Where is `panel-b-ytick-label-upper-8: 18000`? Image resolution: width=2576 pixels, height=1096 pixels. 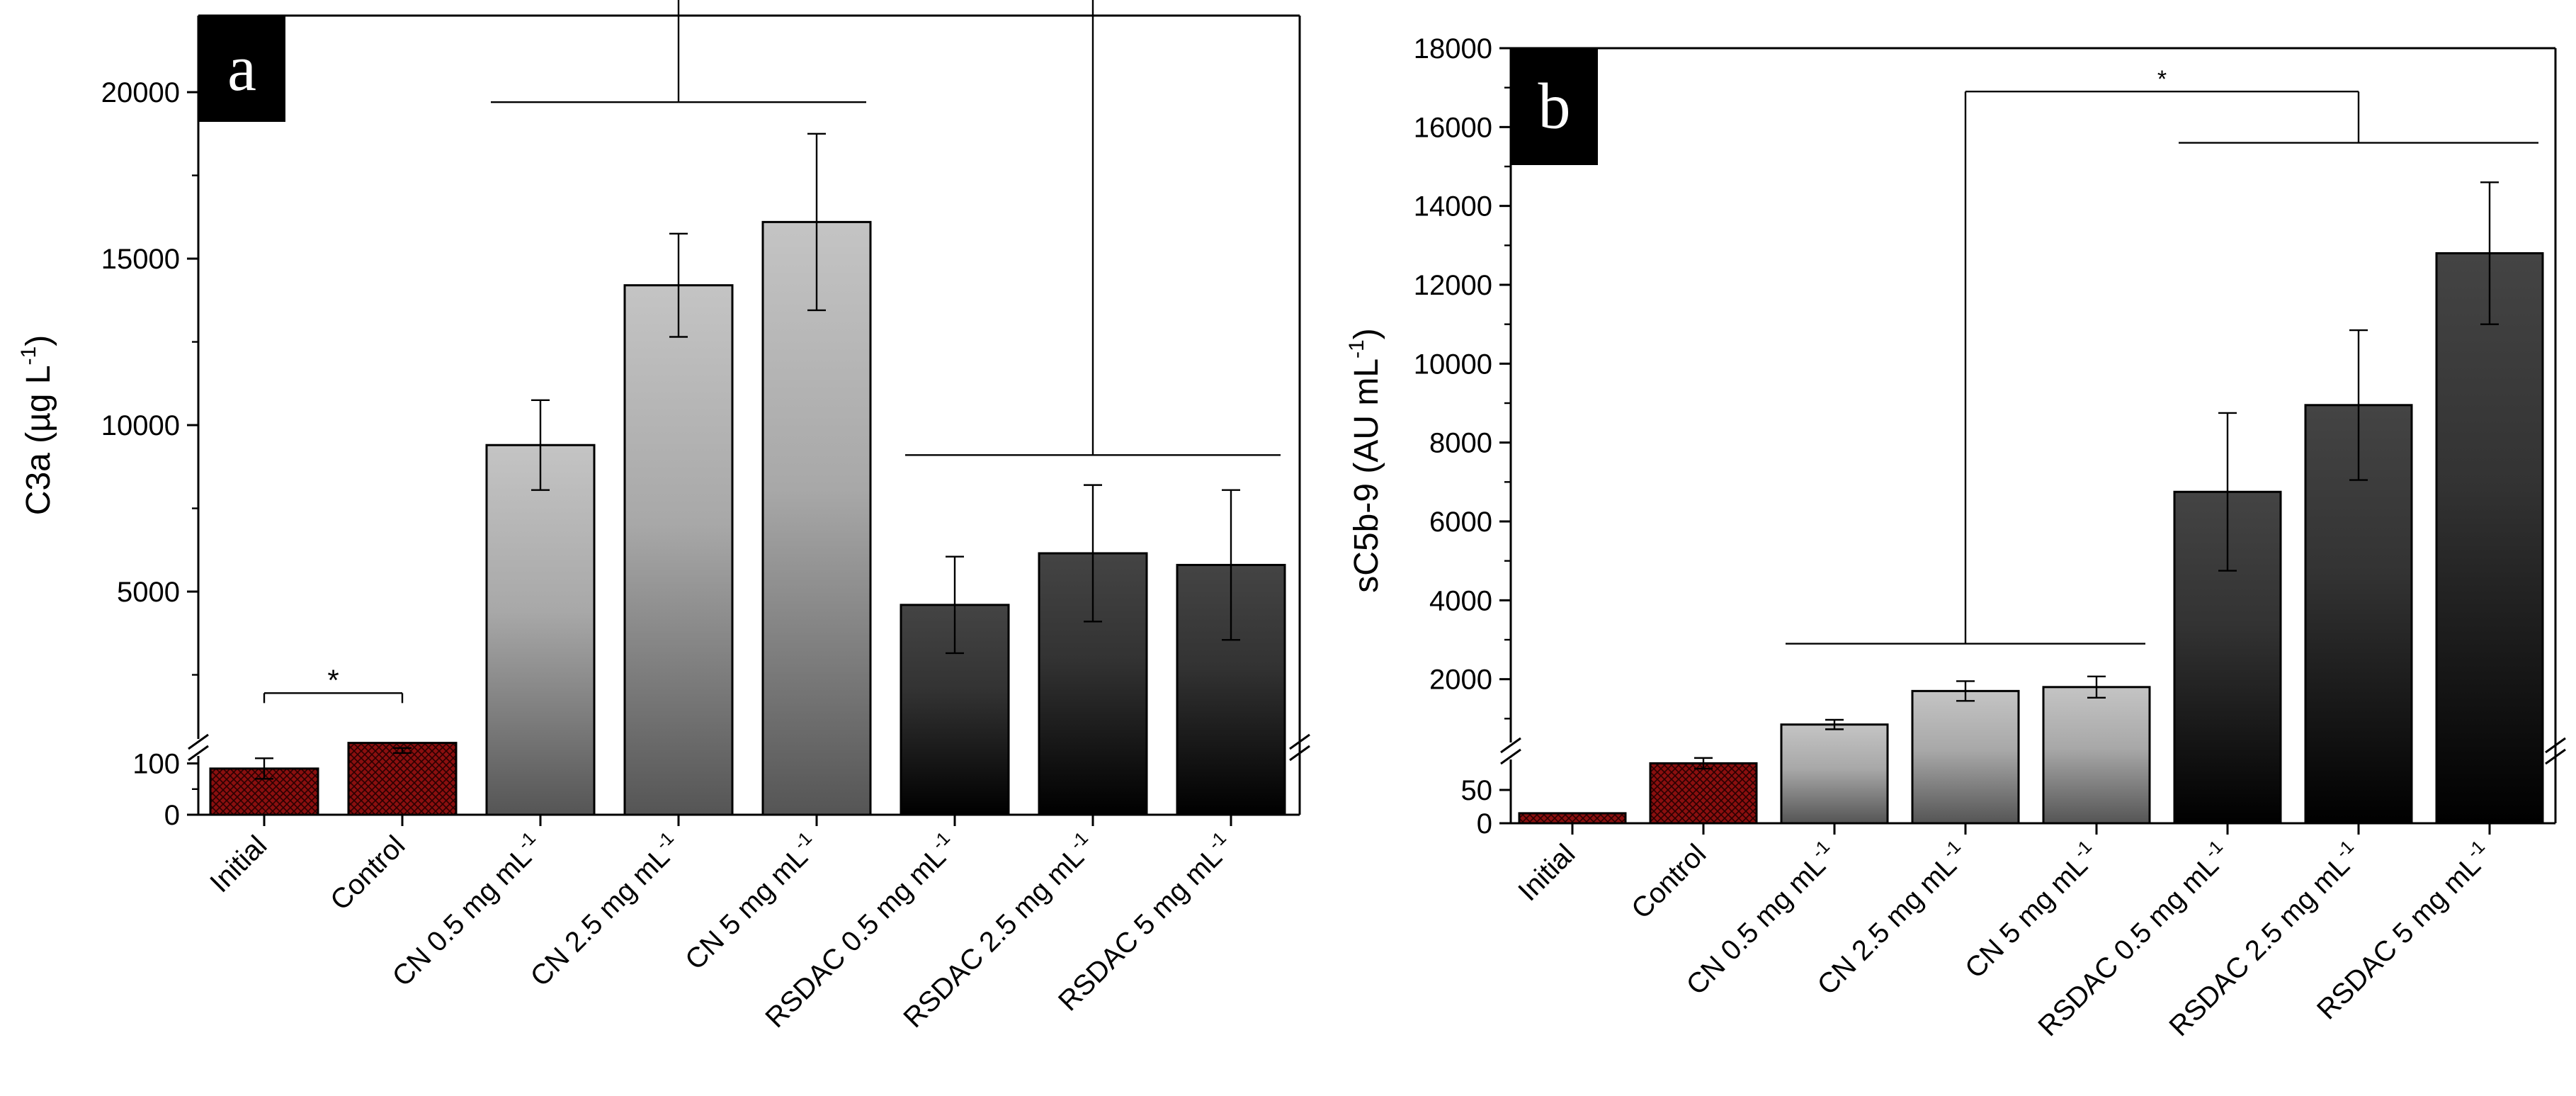 panel-b-ytick-label-upper-8: 18000 is located at coordinates (1453, 49).